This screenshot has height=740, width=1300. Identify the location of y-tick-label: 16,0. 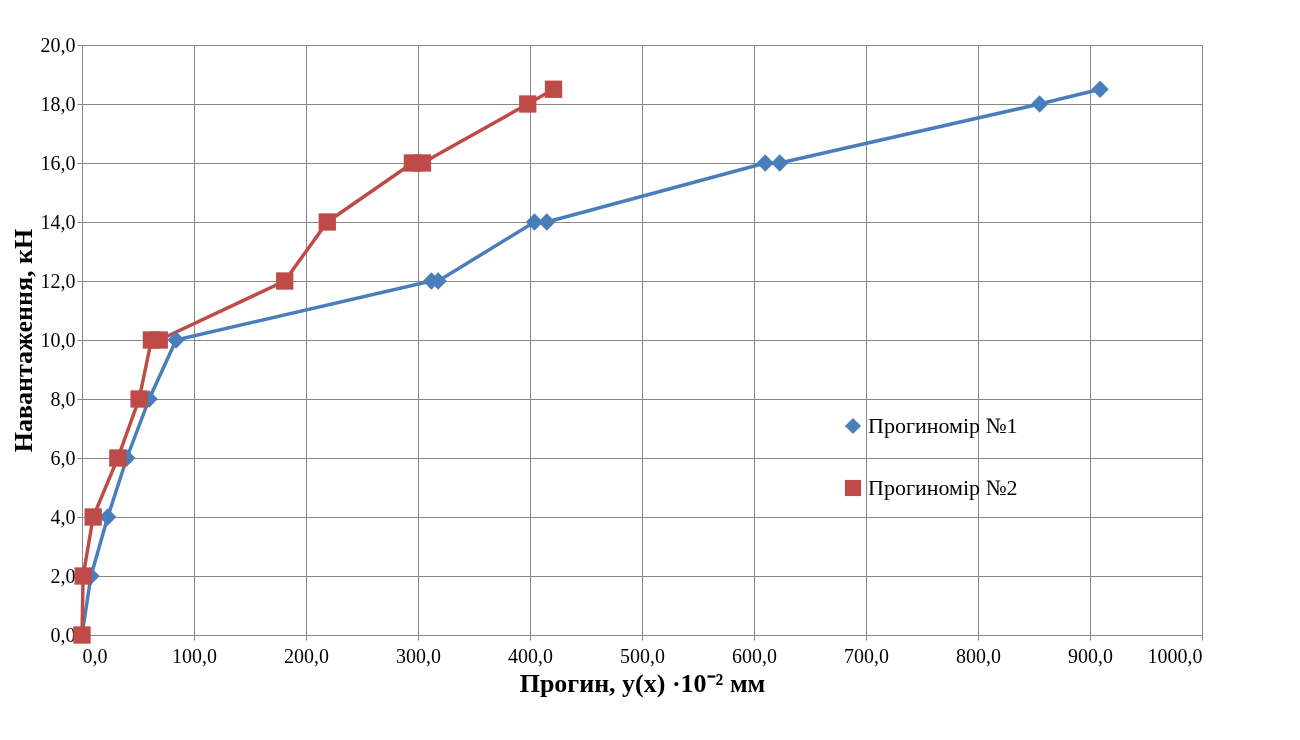
(58, 162).